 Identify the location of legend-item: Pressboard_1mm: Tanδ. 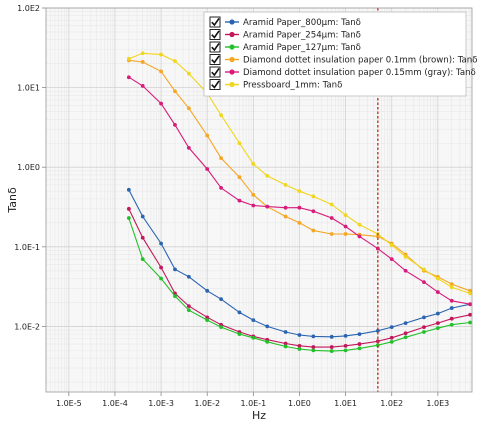
(275, 85).